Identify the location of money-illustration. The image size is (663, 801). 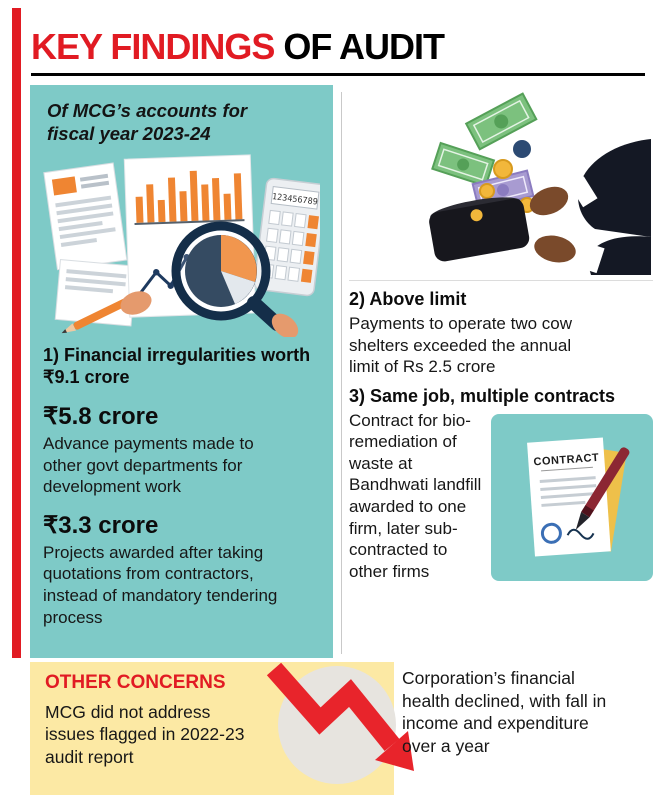
(540, 183).